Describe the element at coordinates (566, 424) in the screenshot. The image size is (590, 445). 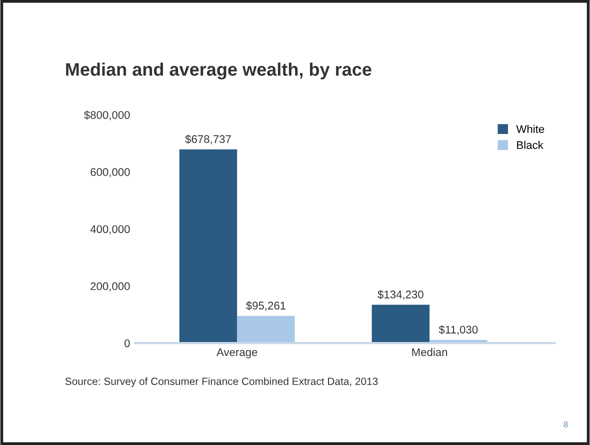
I see `text: 8` at that location.